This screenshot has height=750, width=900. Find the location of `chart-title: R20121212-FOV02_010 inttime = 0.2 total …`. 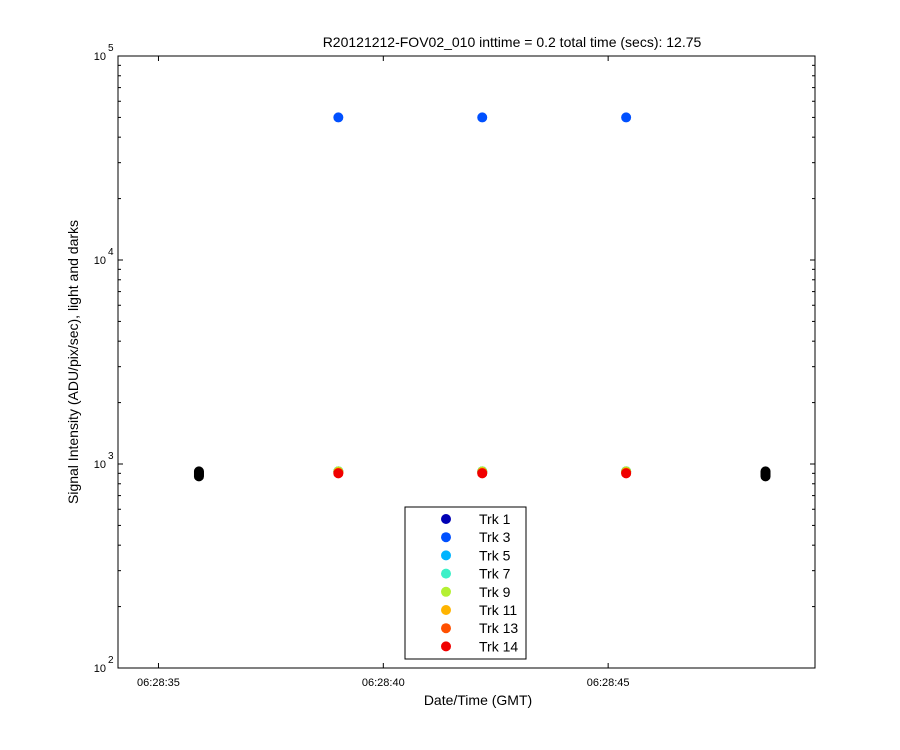

chart-title: R20121212-FOV02_010 inttime = 0.2 total … is located at coordinates (512, 42).